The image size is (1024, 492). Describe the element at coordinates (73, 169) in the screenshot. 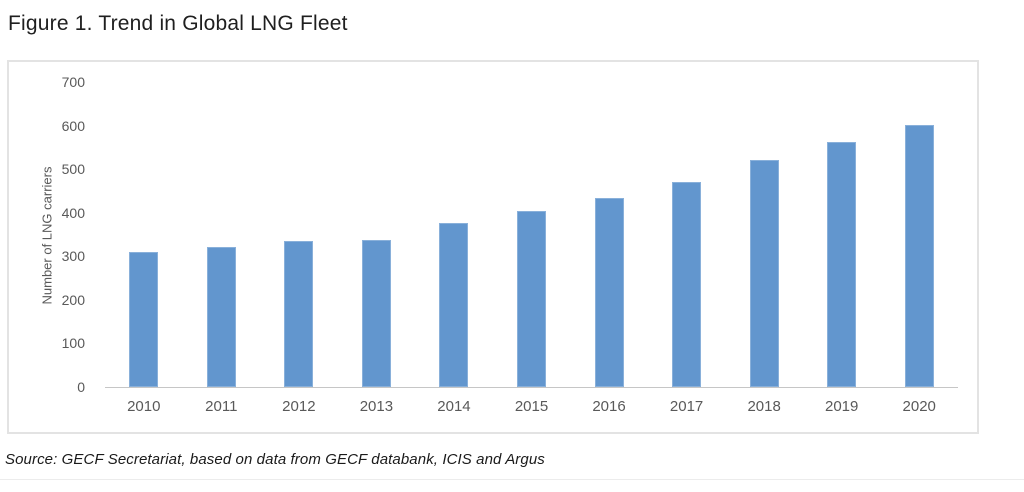

I see `y-tick-label-500: 500` at that location.